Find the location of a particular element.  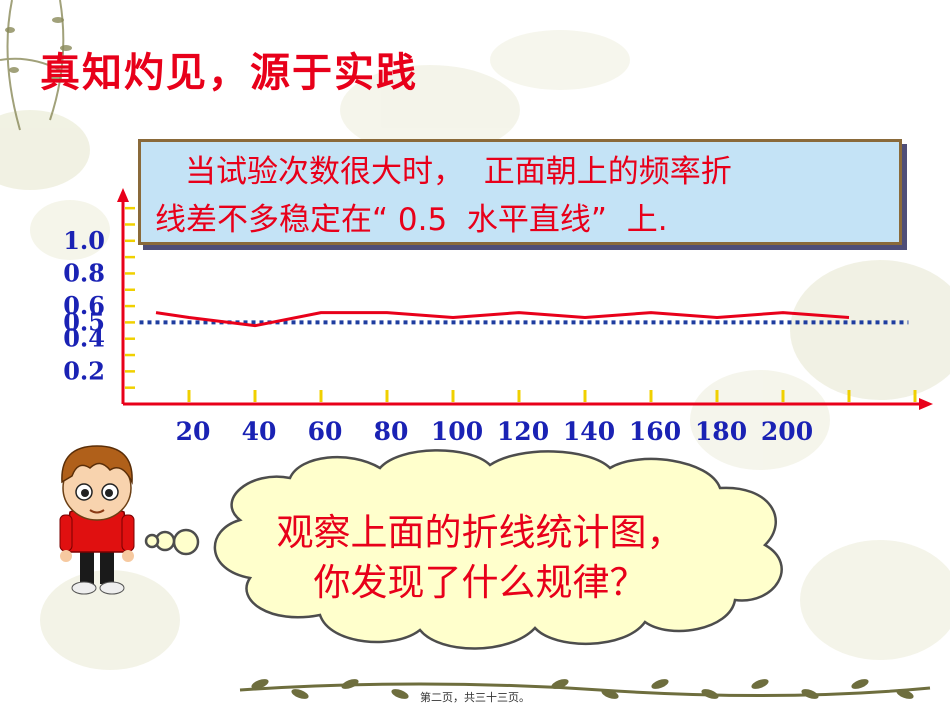

x-tick-label: 180 is located at coordinates (721, 431).